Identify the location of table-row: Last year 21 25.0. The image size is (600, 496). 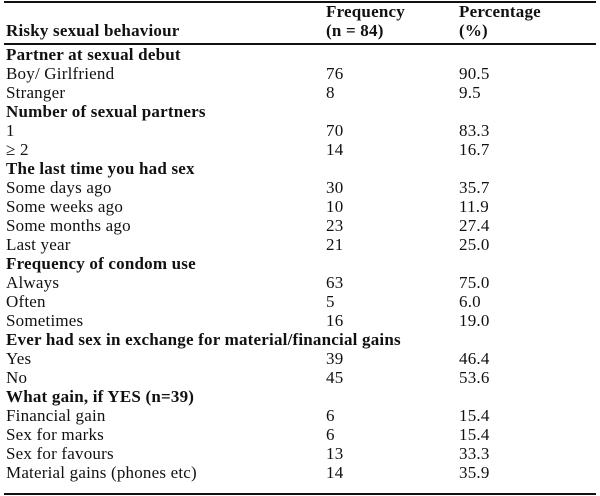
(299, 244).